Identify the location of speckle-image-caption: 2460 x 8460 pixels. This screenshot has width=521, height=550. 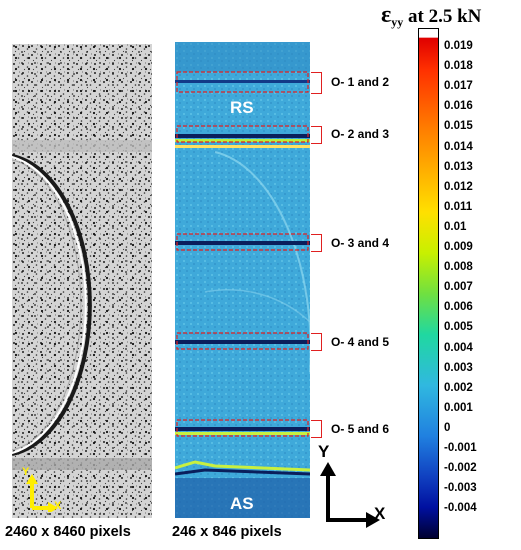
(68, 532).